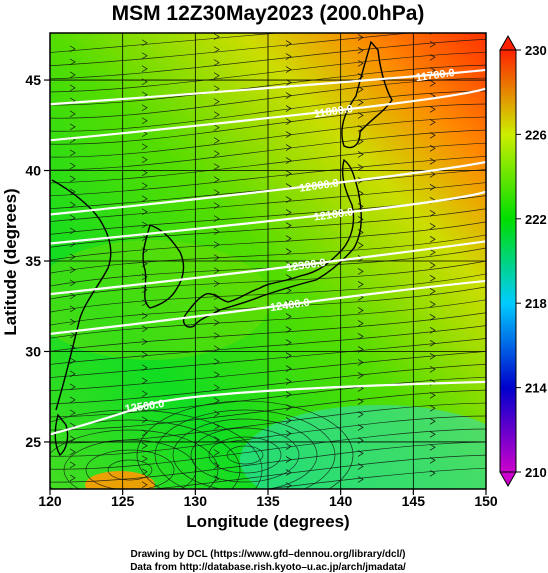  I want to click on x-tick-label-145: 145, so click(414, 501).